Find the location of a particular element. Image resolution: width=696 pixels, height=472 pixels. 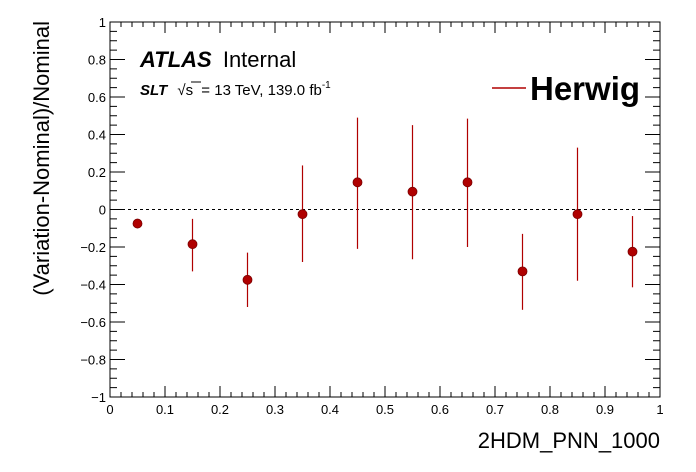

y-tick-label: −1 is located at coordinates (98, 397).